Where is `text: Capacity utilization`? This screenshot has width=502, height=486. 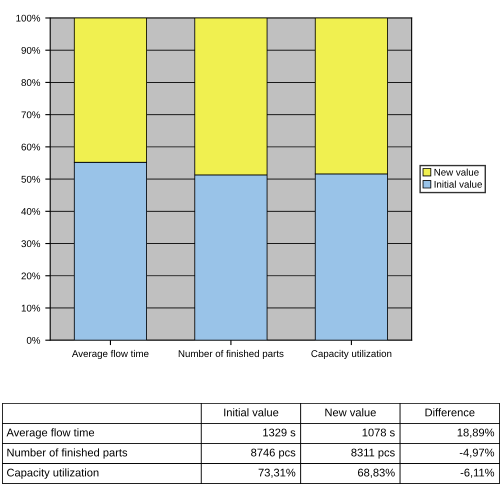 text: Capacity utilization is located at coordinates (52, 473).